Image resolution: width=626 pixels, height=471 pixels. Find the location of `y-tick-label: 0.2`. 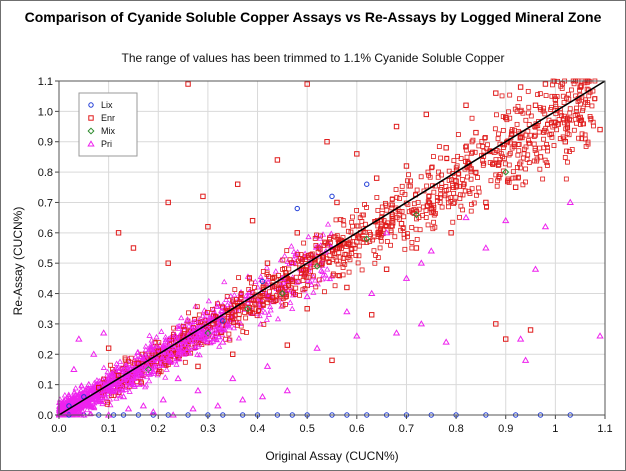

y-tick-label: 0.2 is located at coordinates (45, 355).